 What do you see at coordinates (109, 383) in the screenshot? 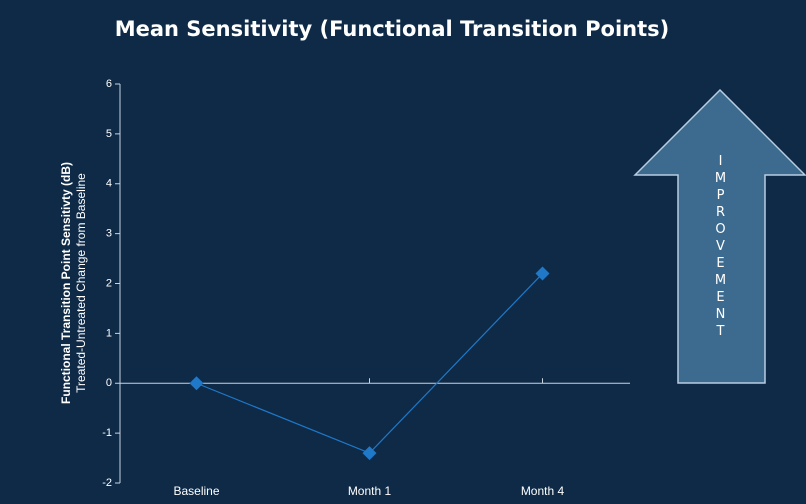
I see `y-tick-label: 0` at bounding box center [109, 383].